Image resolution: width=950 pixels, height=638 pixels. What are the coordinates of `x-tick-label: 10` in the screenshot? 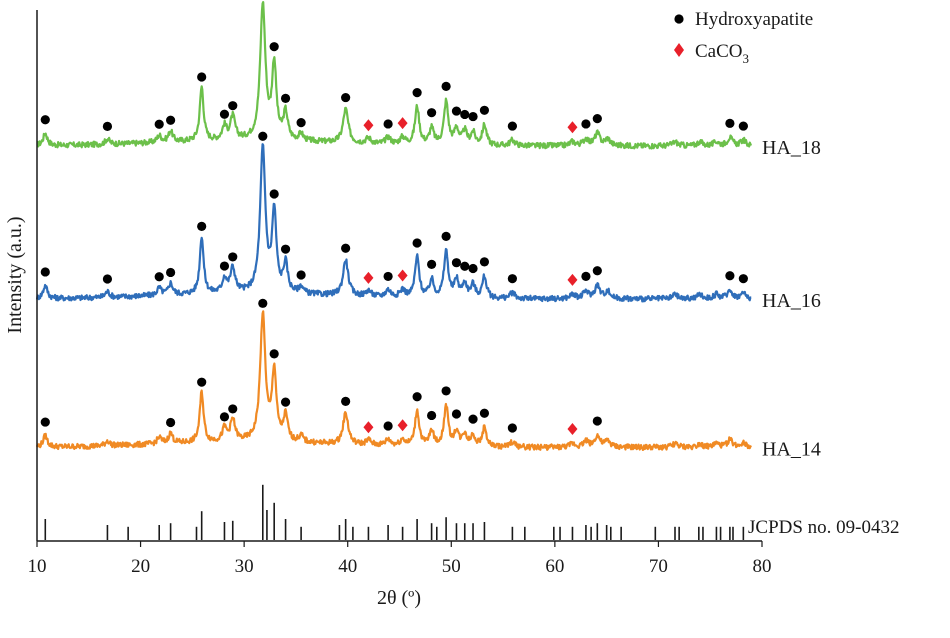 It's located at (37, 566).